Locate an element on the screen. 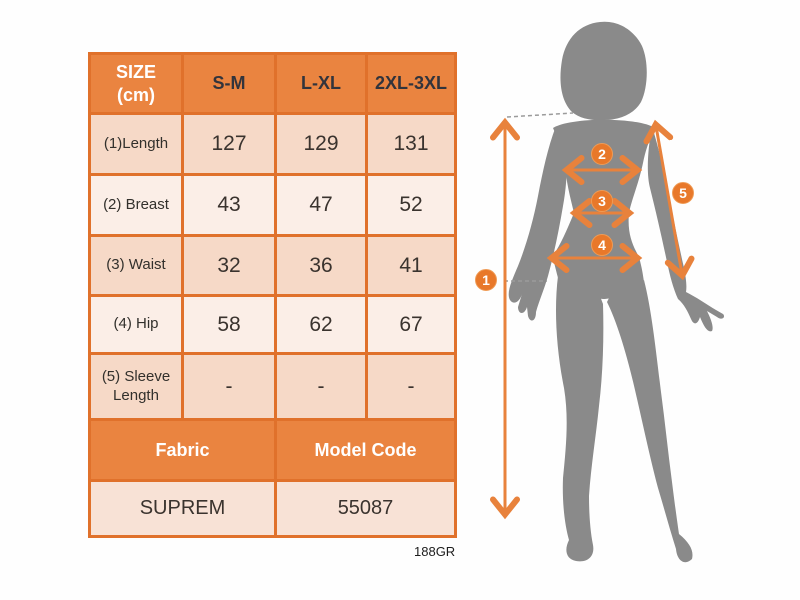 The image size is (800, 600). row-label-hip: (4) Hip is located at coordinates (136, 324).